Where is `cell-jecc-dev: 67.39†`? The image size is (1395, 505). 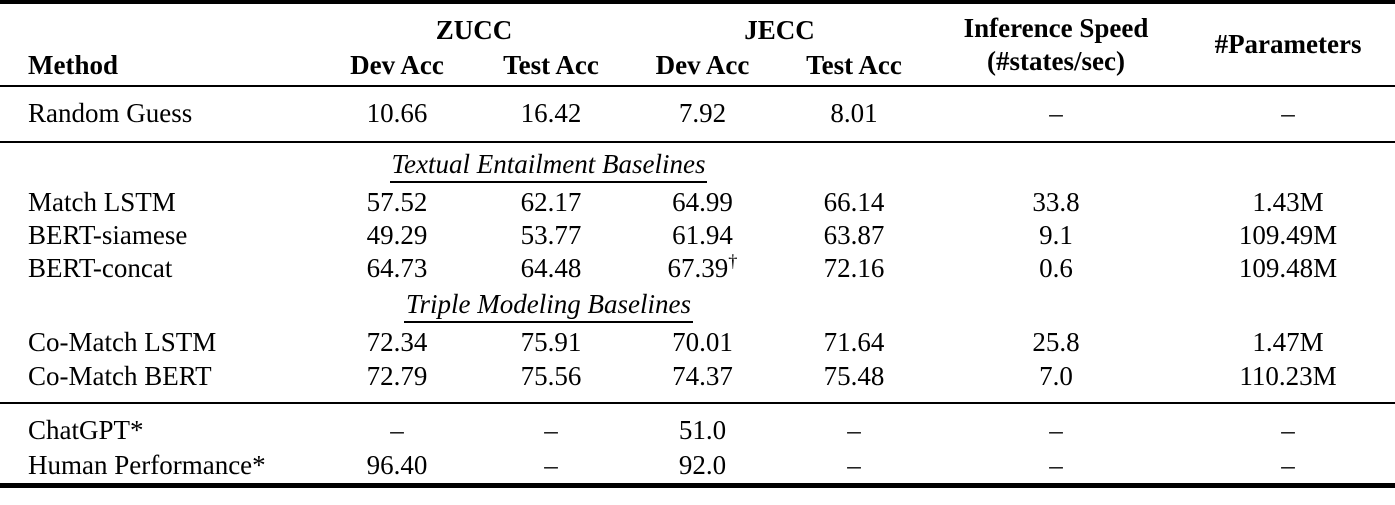
cell-jecc-dev: 67.39† is located at coordinates (702, 269).